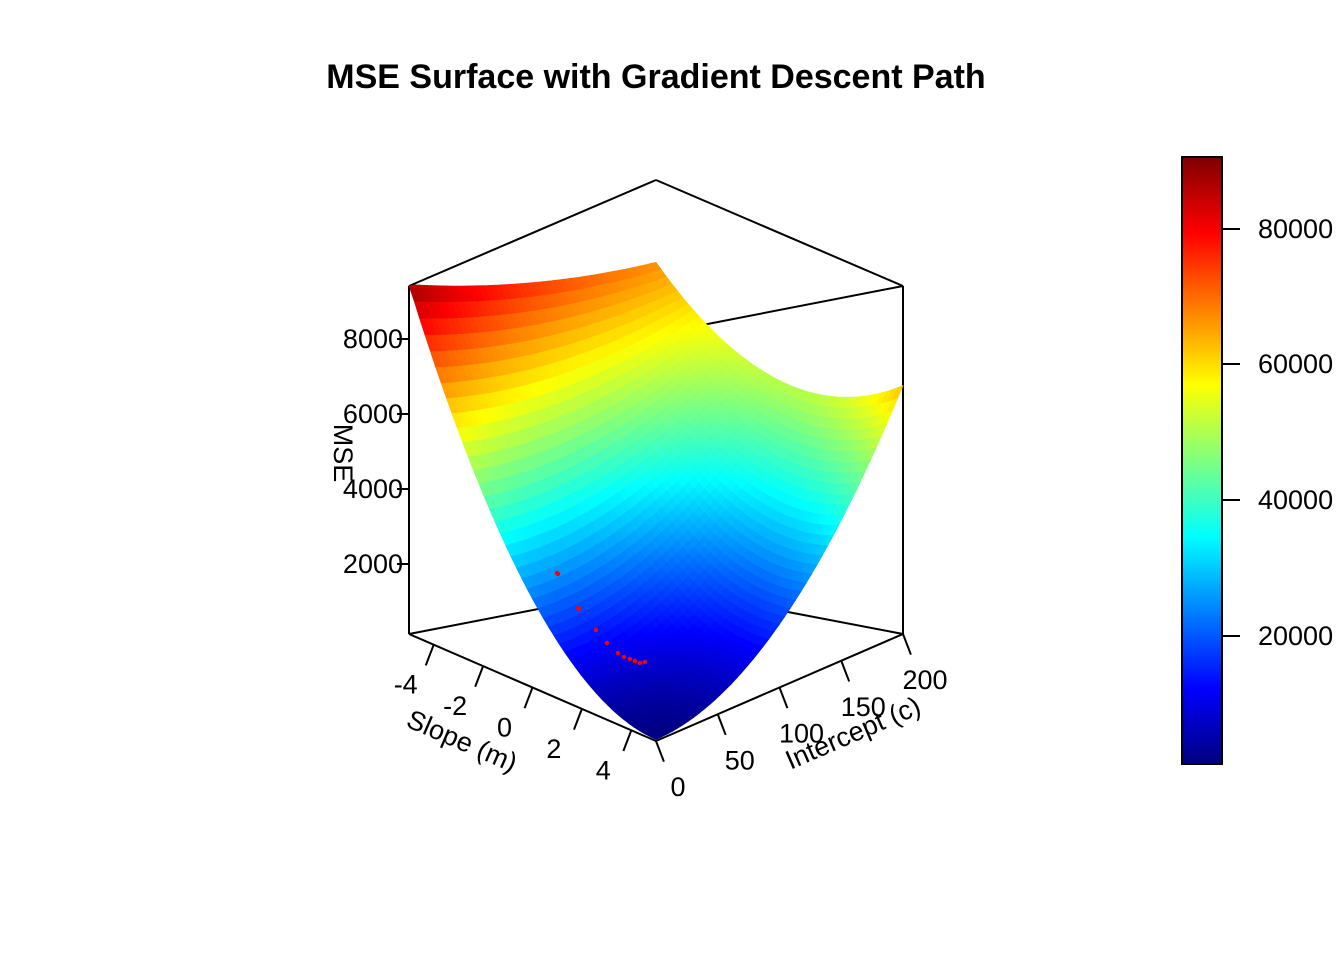 This screenshot has width=1344, height=960. What do you see at coordinates (677, 787) in the screenshot?
I see `y-tick-label: 0` at bounding box center [677, 787].